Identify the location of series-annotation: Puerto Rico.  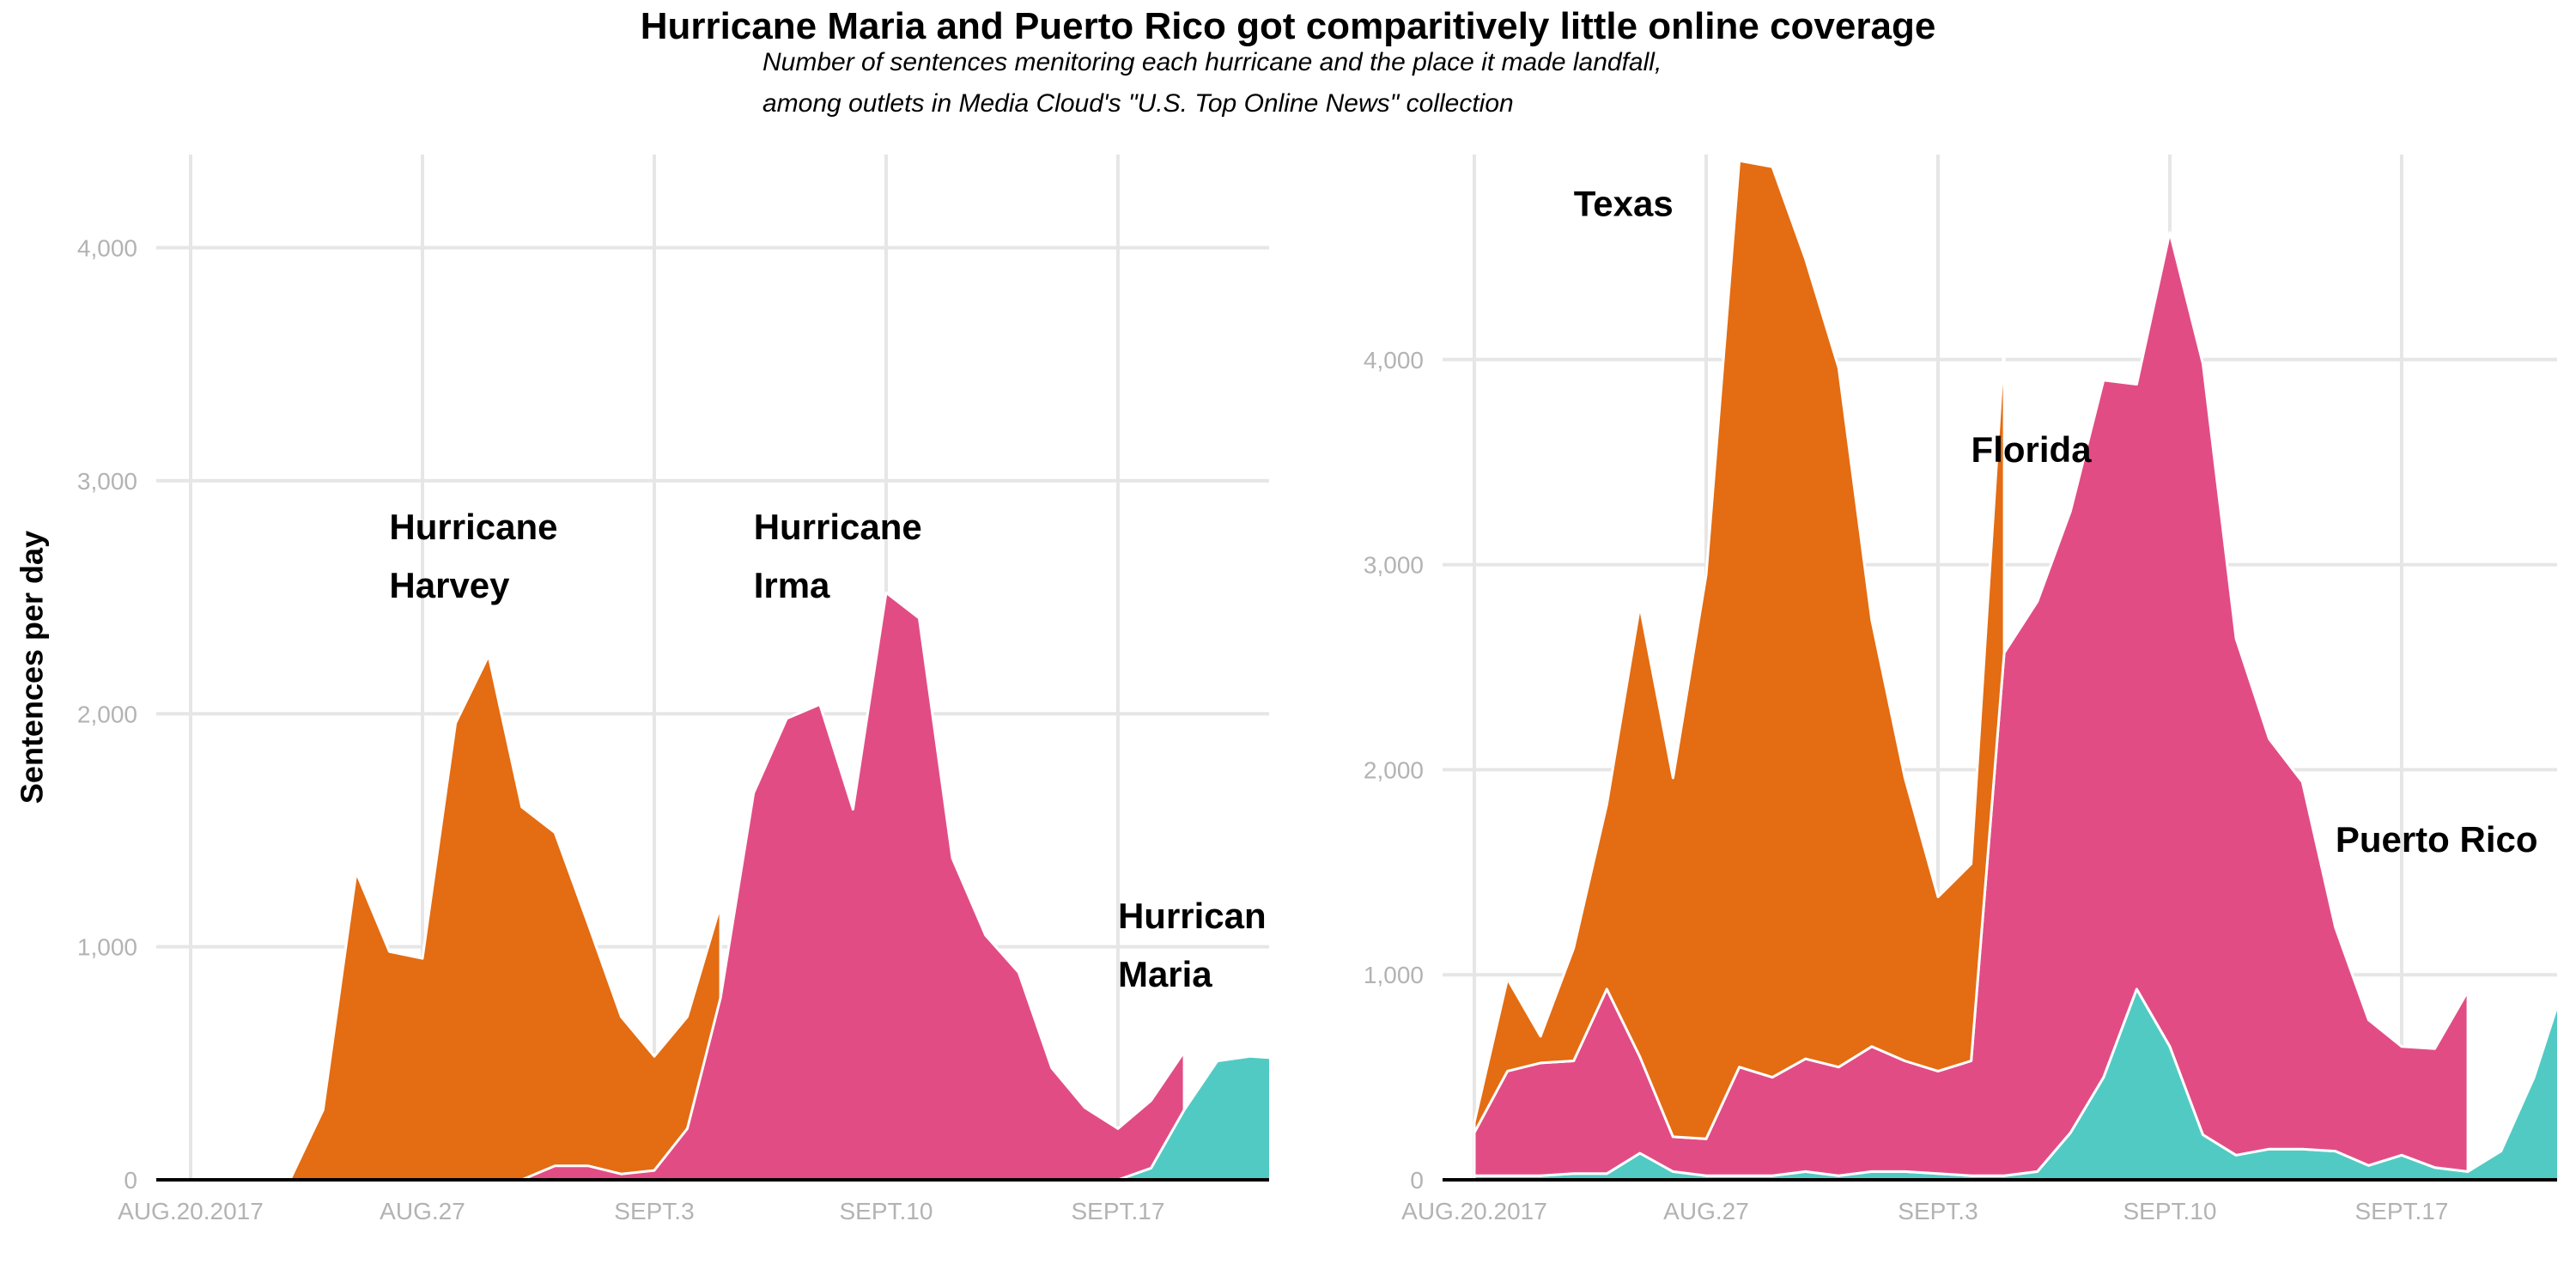
(2437, 839).